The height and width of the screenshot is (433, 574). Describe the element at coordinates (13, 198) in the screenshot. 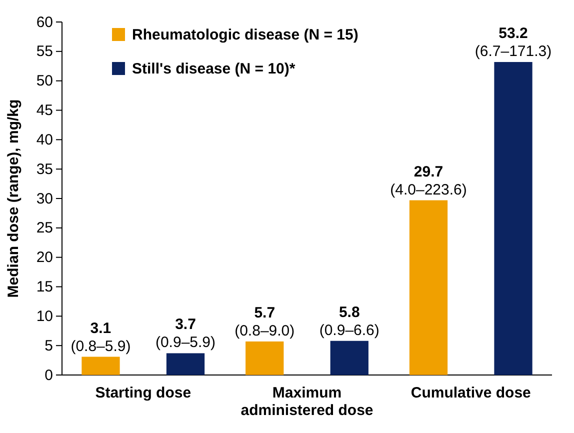

I see `y-axis-title: Median dose (range), mg/kg` at that location.